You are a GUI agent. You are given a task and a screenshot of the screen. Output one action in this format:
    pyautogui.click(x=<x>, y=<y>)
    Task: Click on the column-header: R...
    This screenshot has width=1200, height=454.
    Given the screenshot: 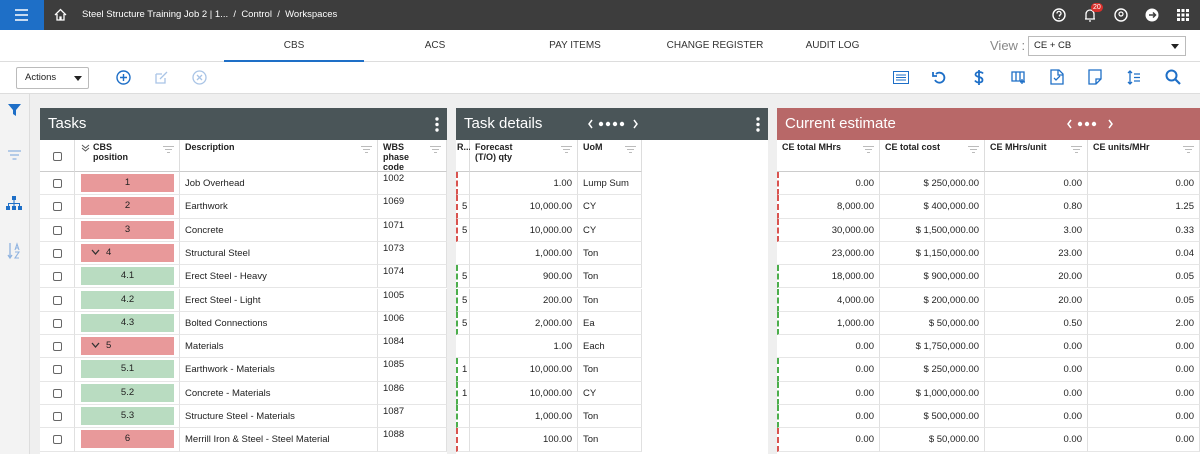 What is the action you would take?
    pyautogui.click(x=463, y=156)
    